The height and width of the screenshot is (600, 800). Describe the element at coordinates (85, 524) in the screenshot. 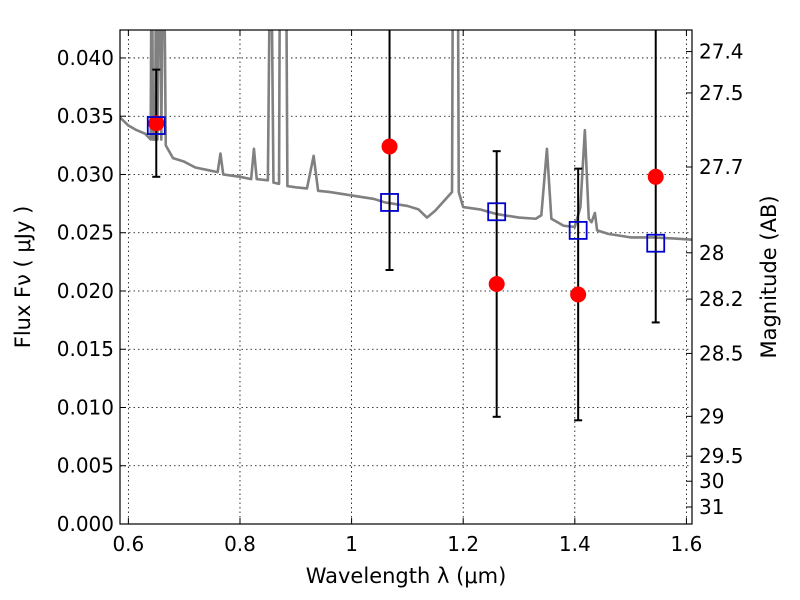

I see `y-tick-label: 0.000` at that location.